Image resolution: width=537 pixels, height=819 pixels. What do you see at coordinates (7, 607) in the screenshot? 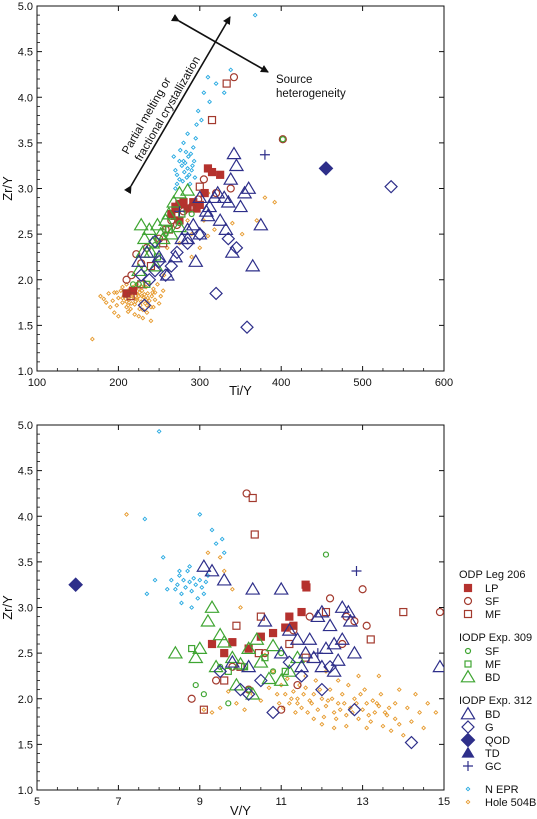
I see `y-axis-title: Zr/Y` at bounding box center [7, 607].